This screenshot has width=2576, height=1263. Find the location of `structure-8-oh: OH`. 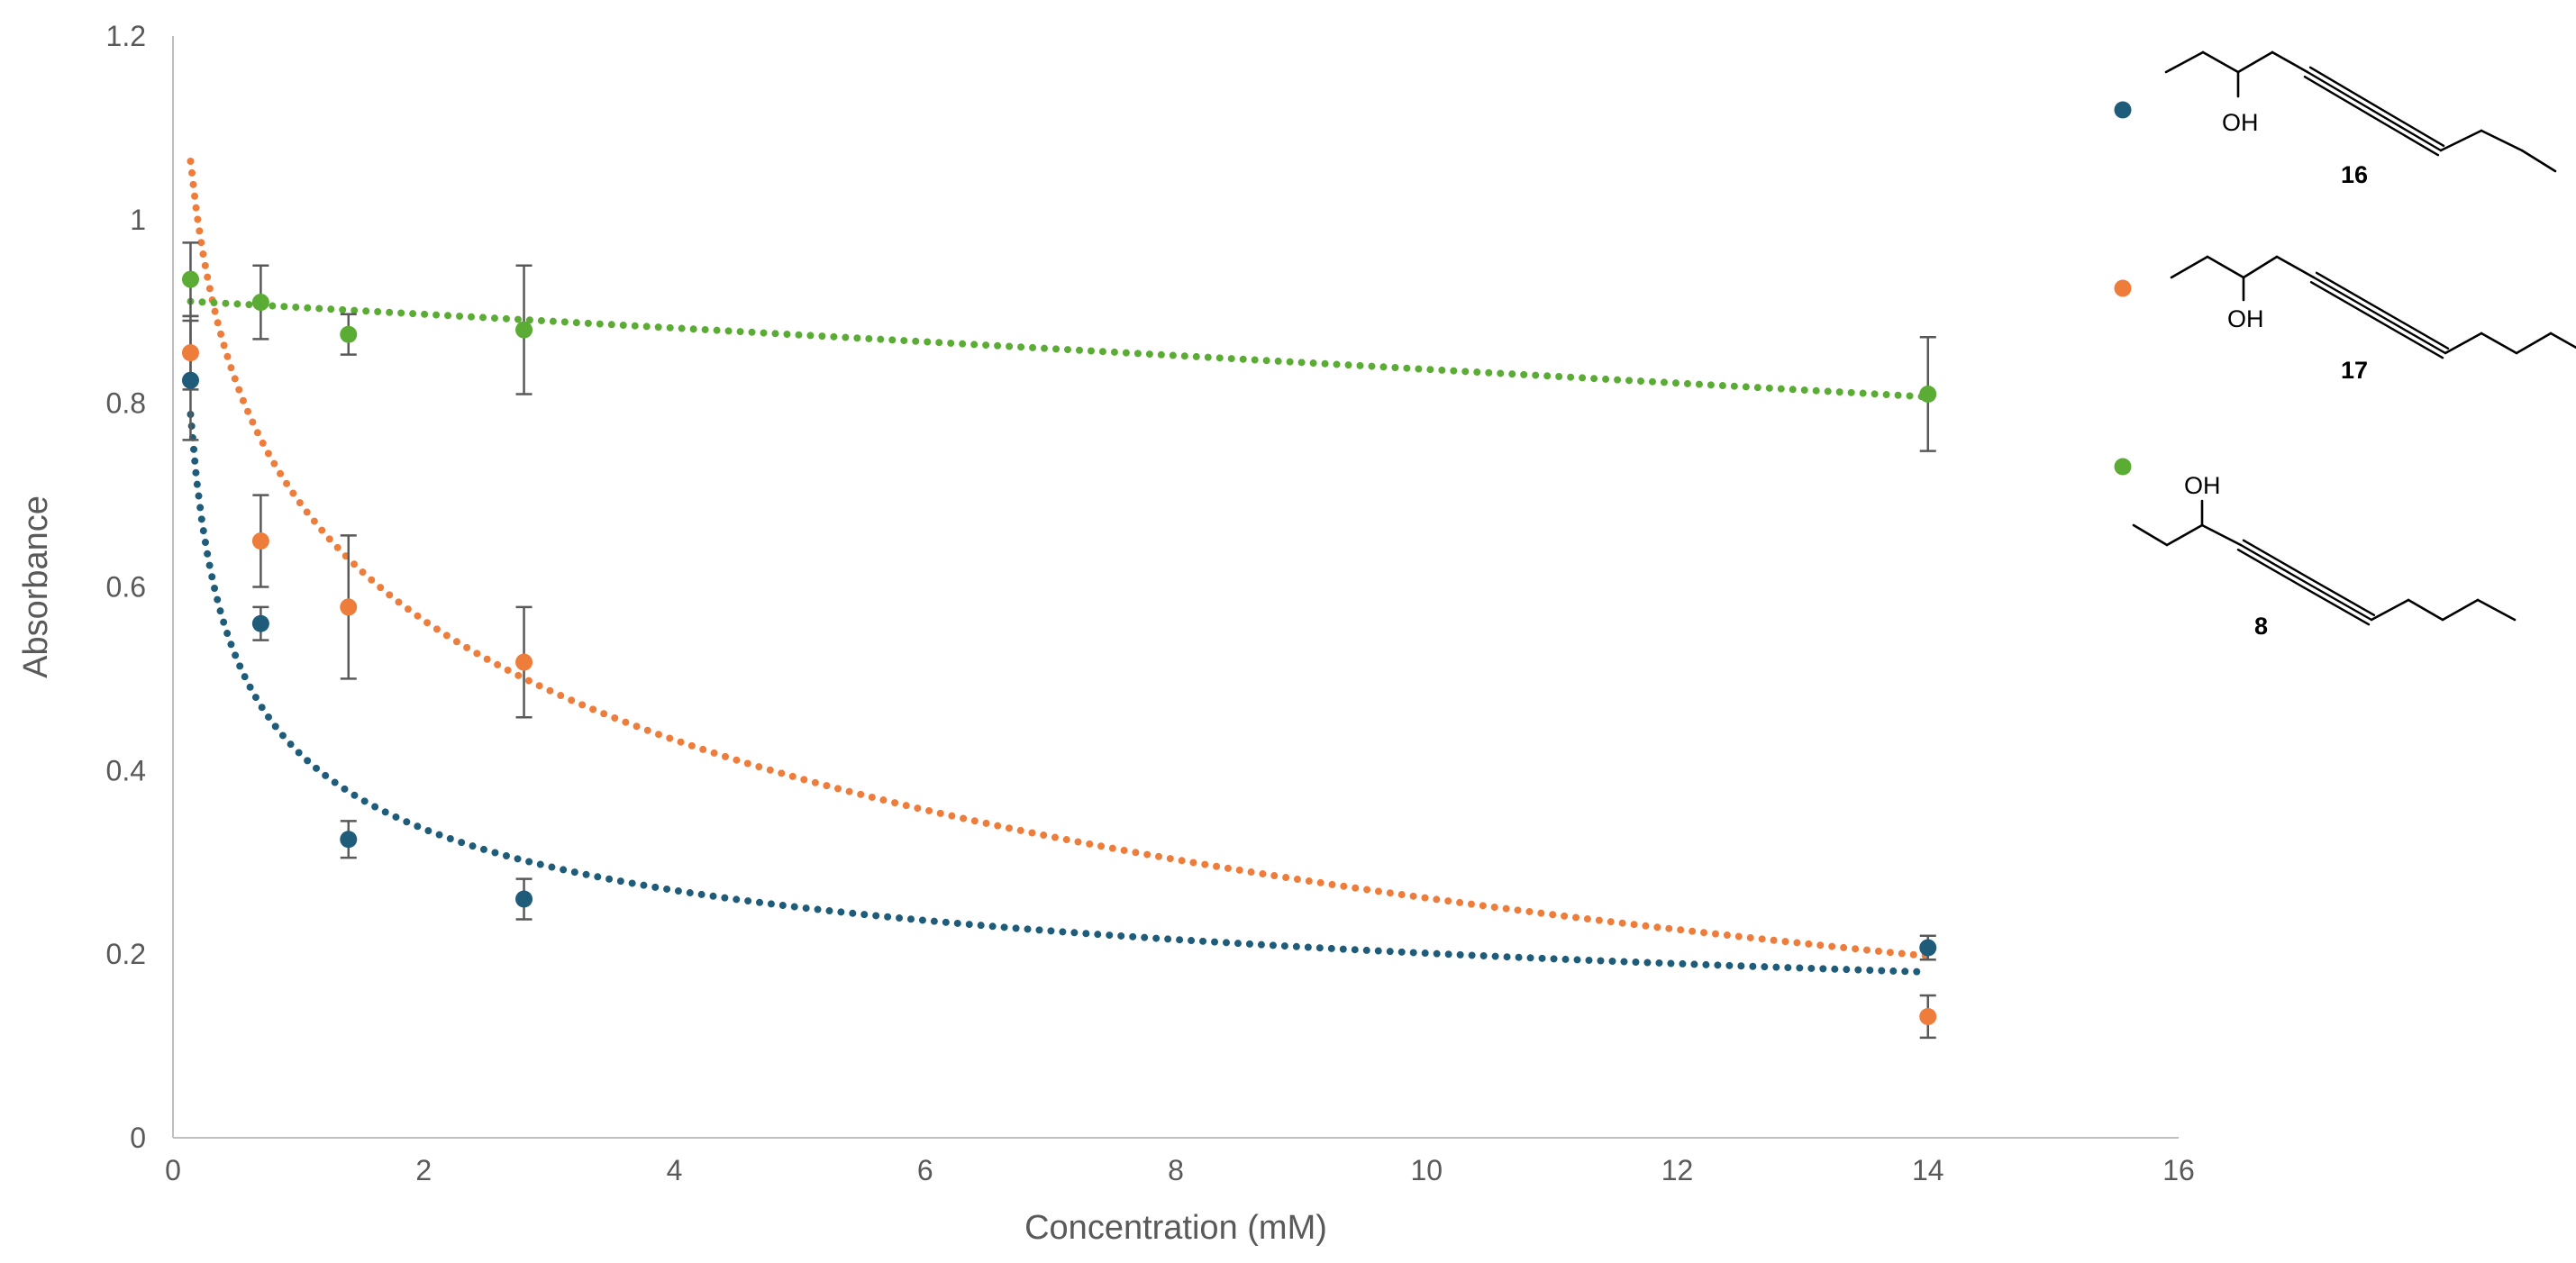

structure-8-oh: OH is located at coordinates (2202, 485).